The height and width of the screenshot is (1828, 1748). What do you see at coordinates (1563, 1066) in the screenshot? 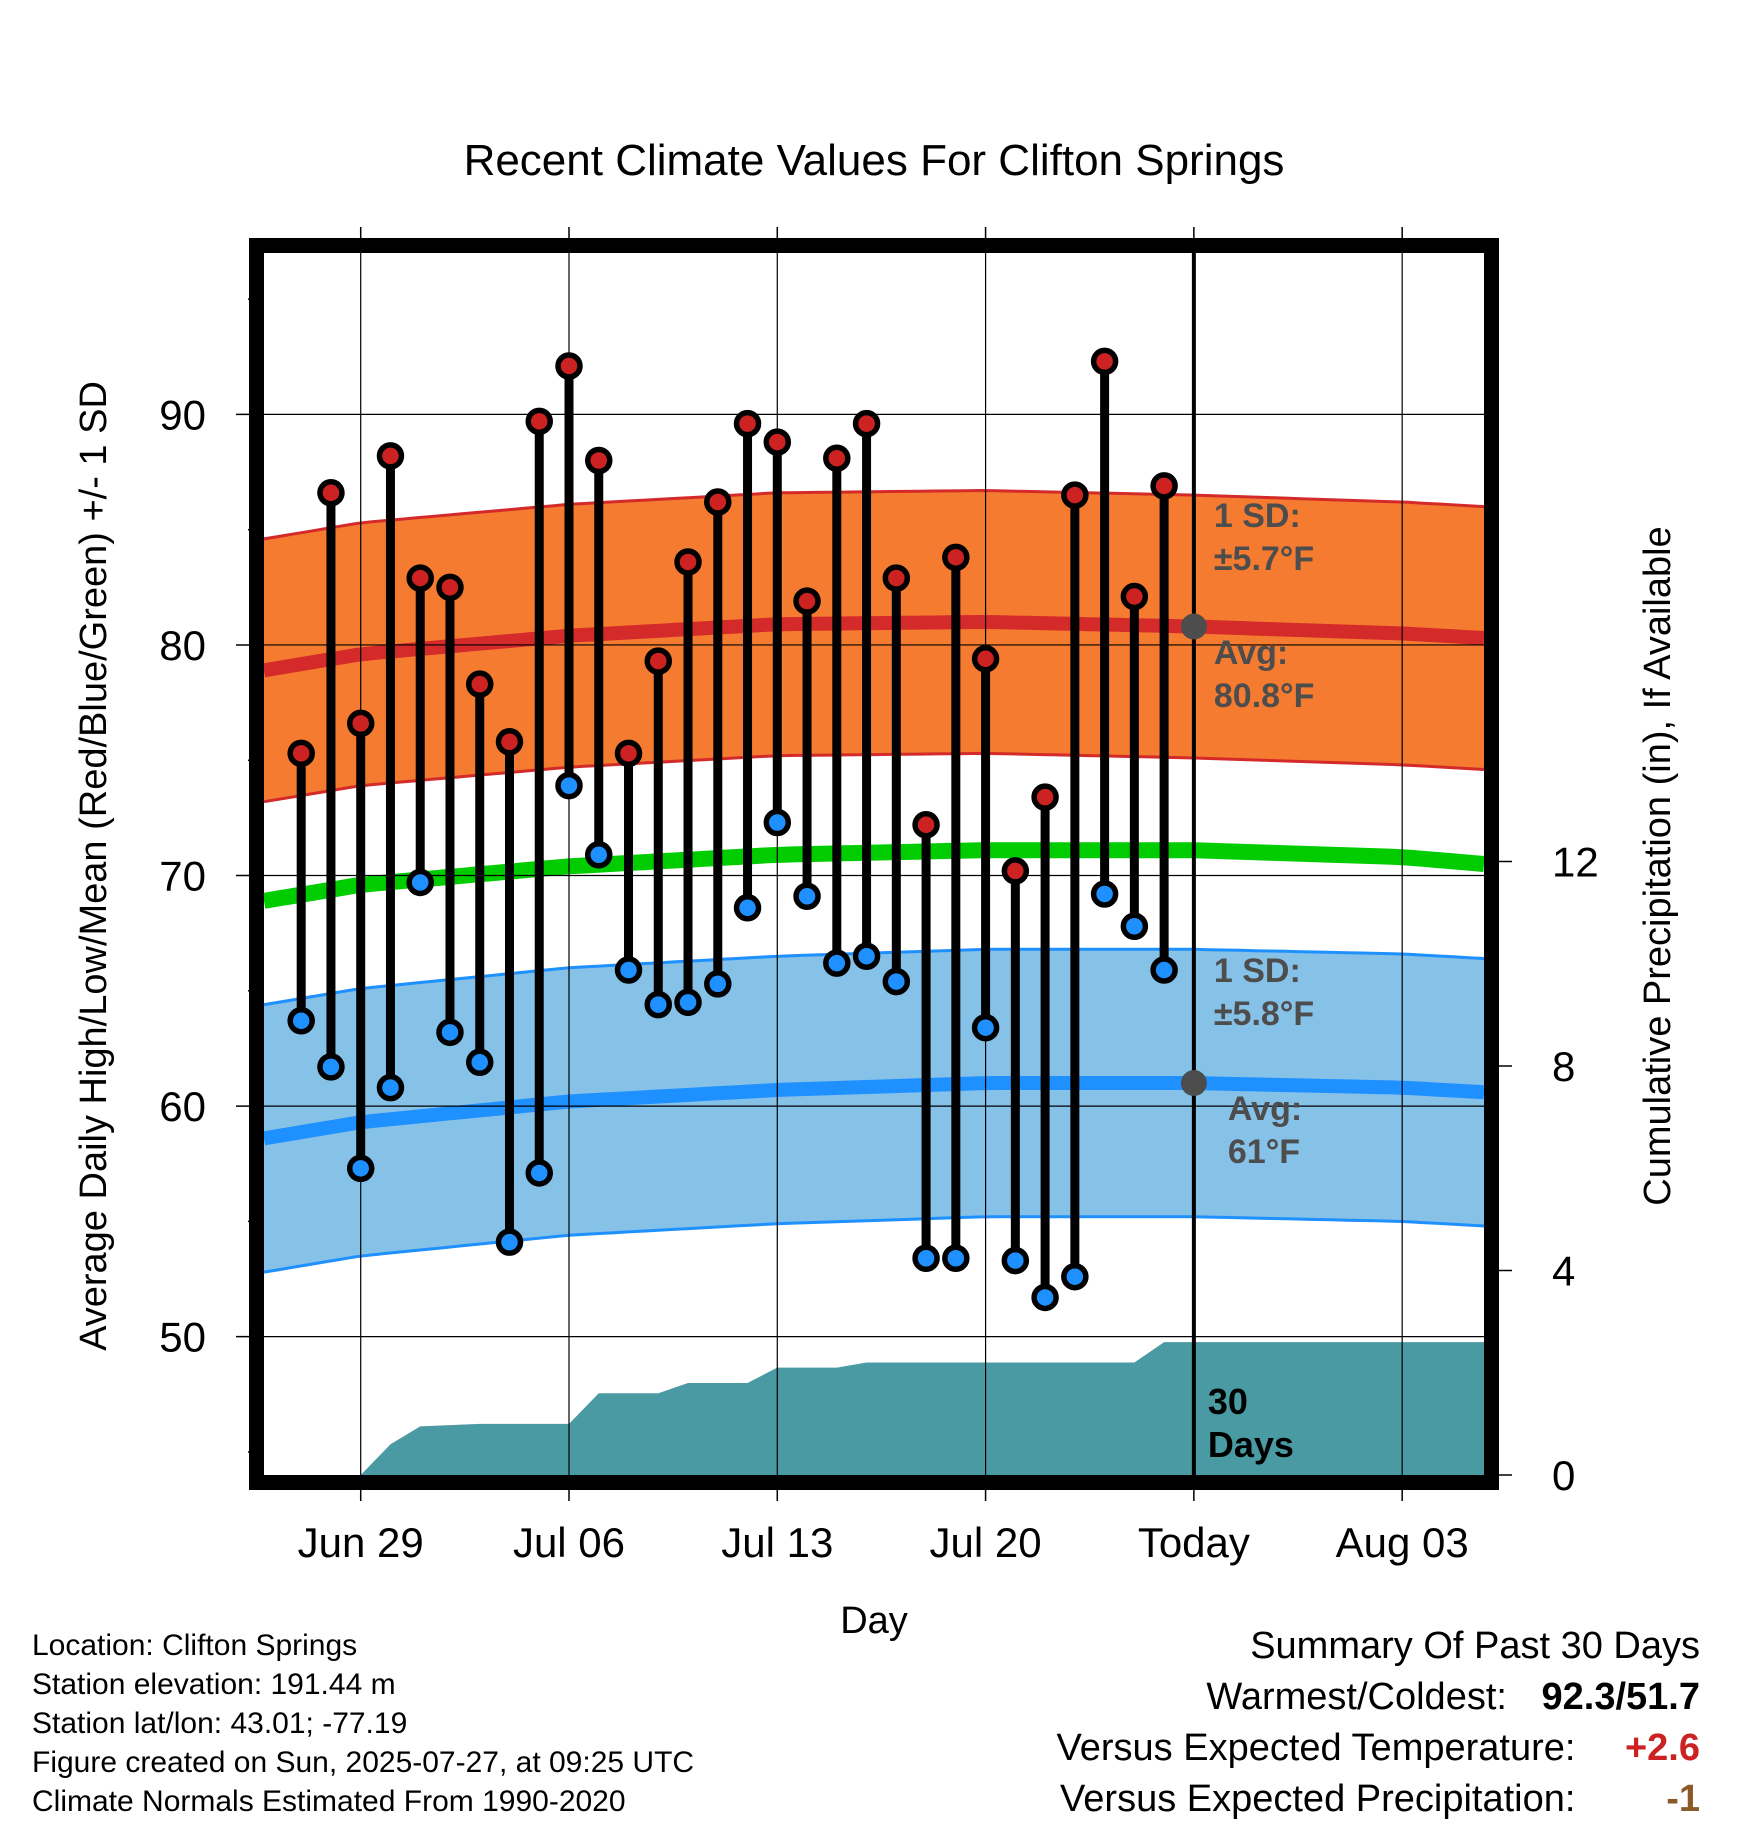
I see `y2-tick-label: 8` at bounding box center [1563, 1066].